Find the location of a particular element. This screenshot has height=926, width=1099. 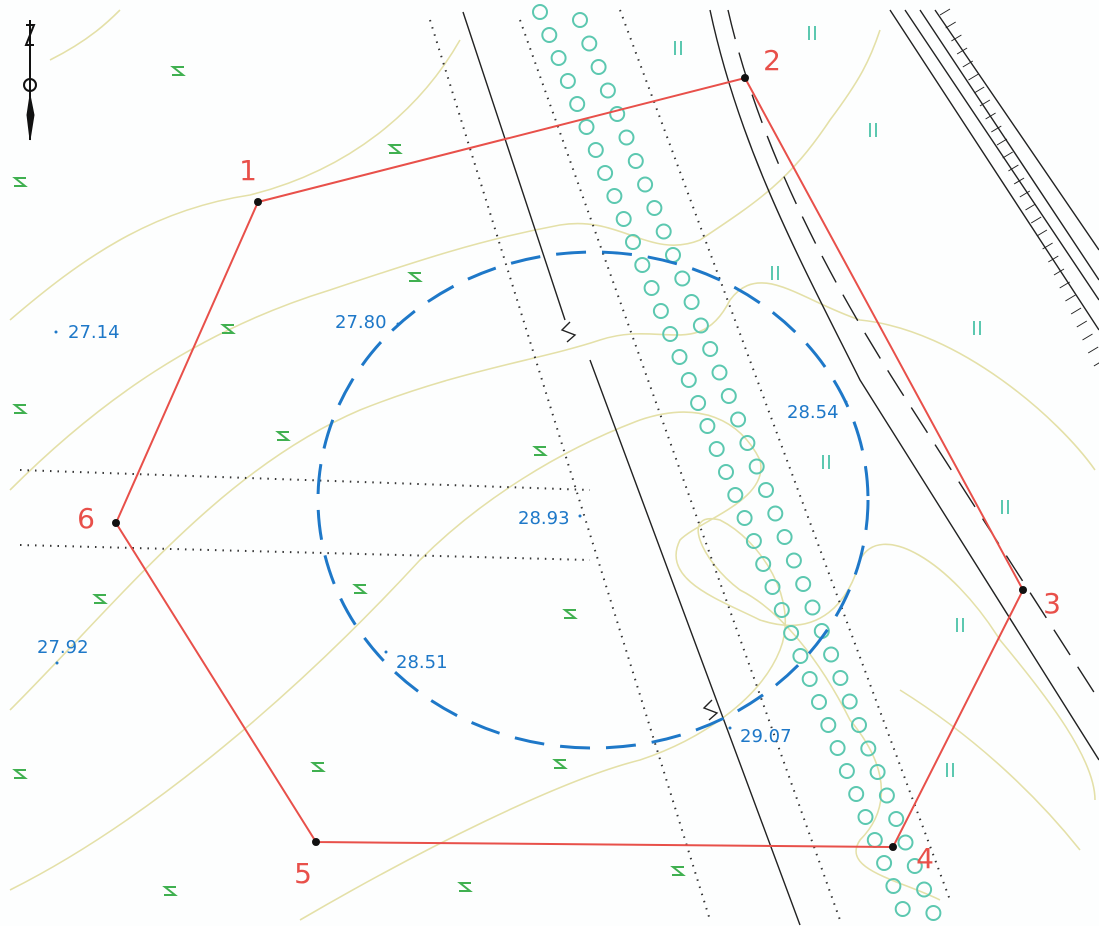

north-arrow is located at coordinates (30, 80).